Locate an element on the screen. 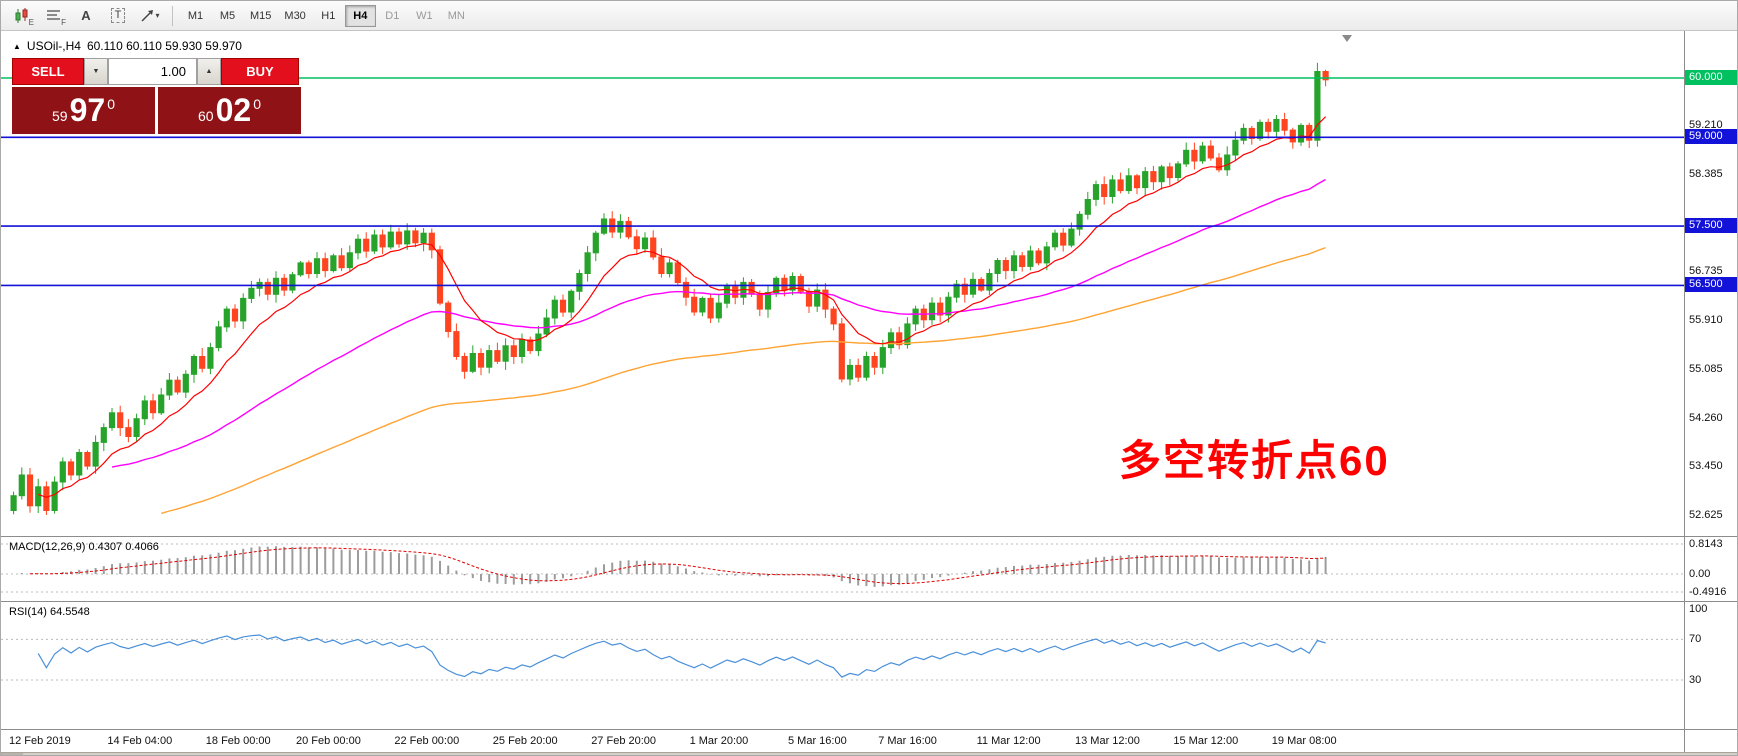 The width and height of the screenshot is (1738, 756). price-tick-label: 56.735 is located at coordinates (1706, 271).